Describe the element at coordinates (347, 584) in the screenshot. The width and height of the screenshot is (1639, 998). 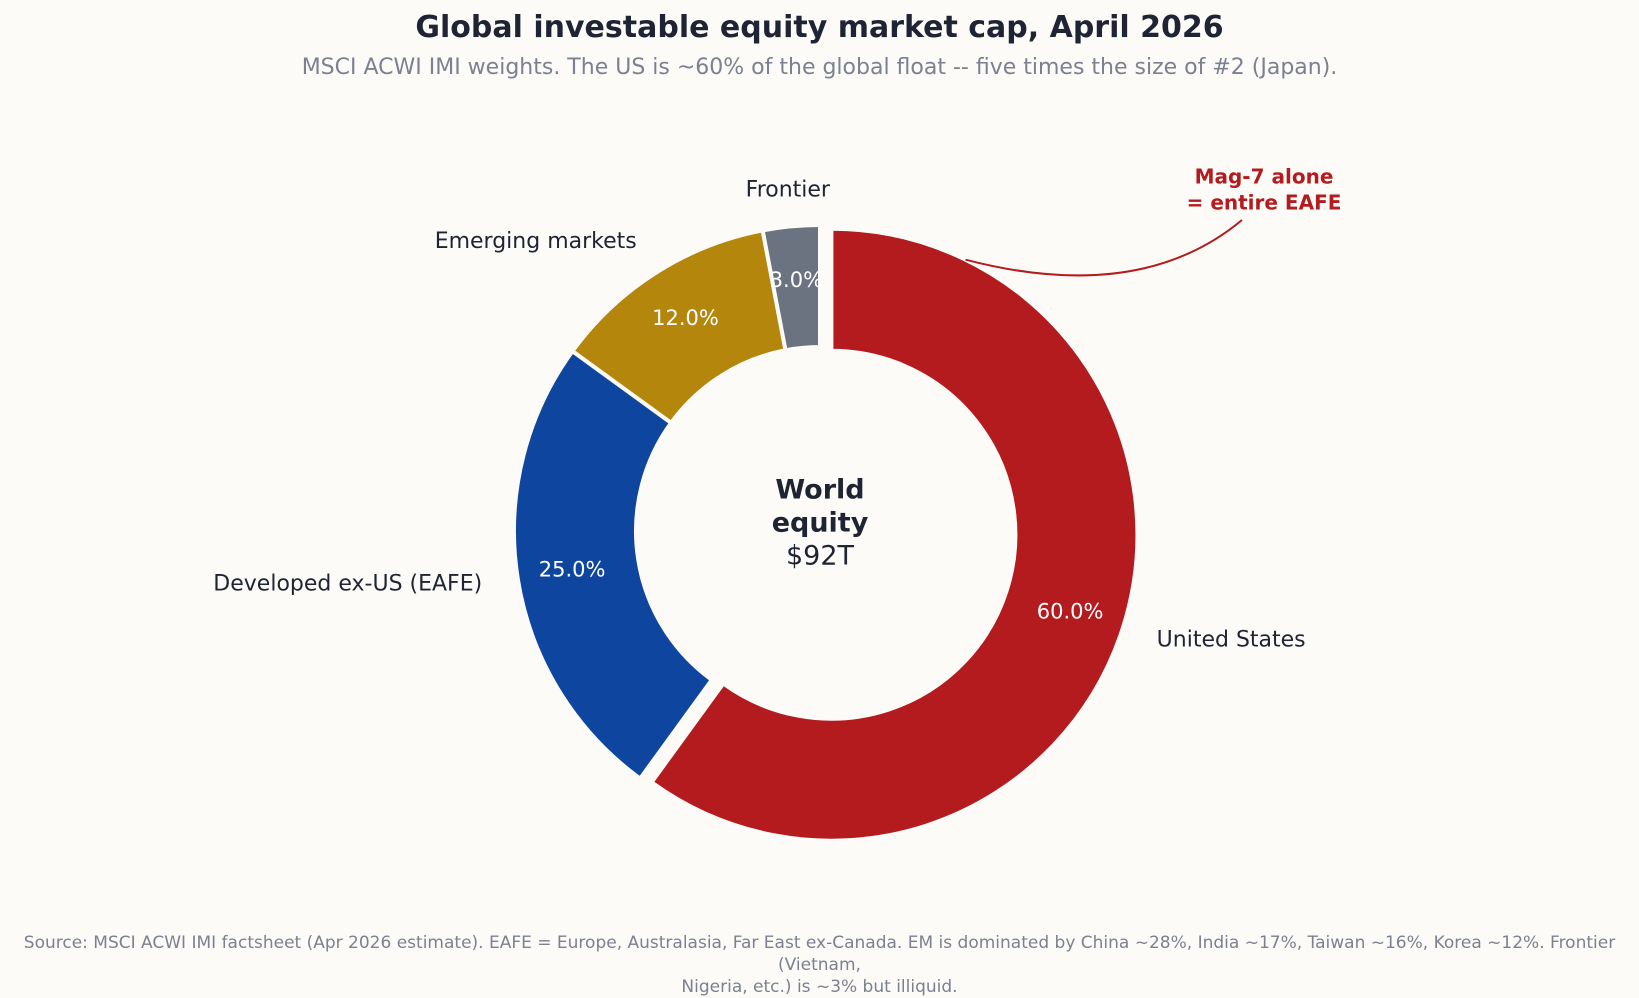
I see `category-label-developed-ex-us-eafe: Developed ex-US (EAFE)` at that location.